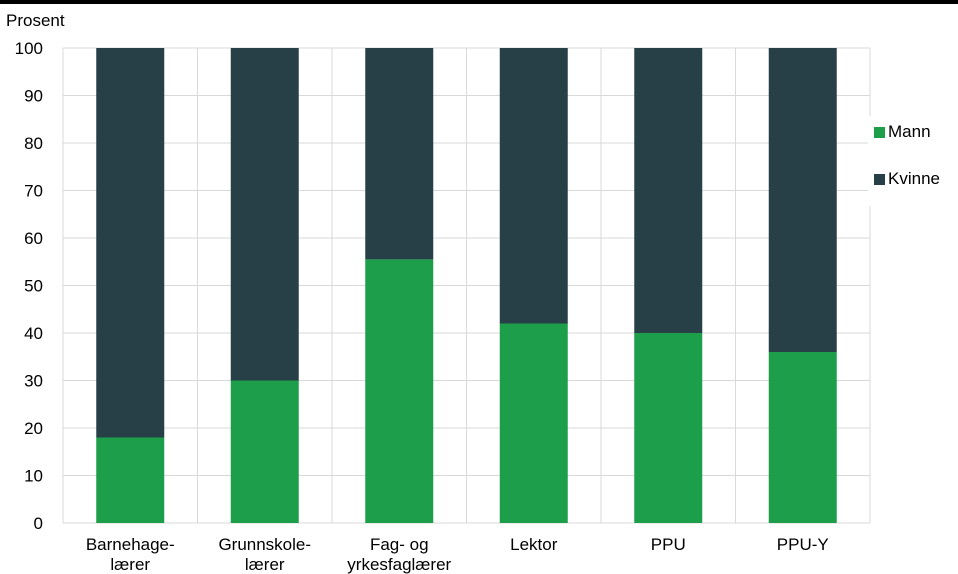  What do you see at coordinates (38, 523) in the screenshot?
I see `y-tick-label: 0` at bounding box center [38, 523].